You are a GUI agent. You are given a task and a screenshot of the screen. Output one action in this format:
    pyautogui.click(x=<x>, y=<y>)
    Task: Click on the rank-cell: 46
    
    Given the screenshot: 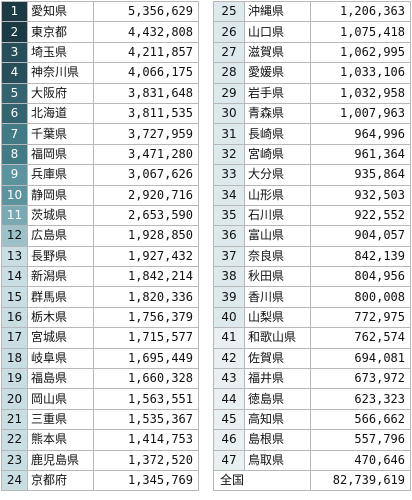 What is the action you would take?
    pyautogui.click(x=229, y=440)
    